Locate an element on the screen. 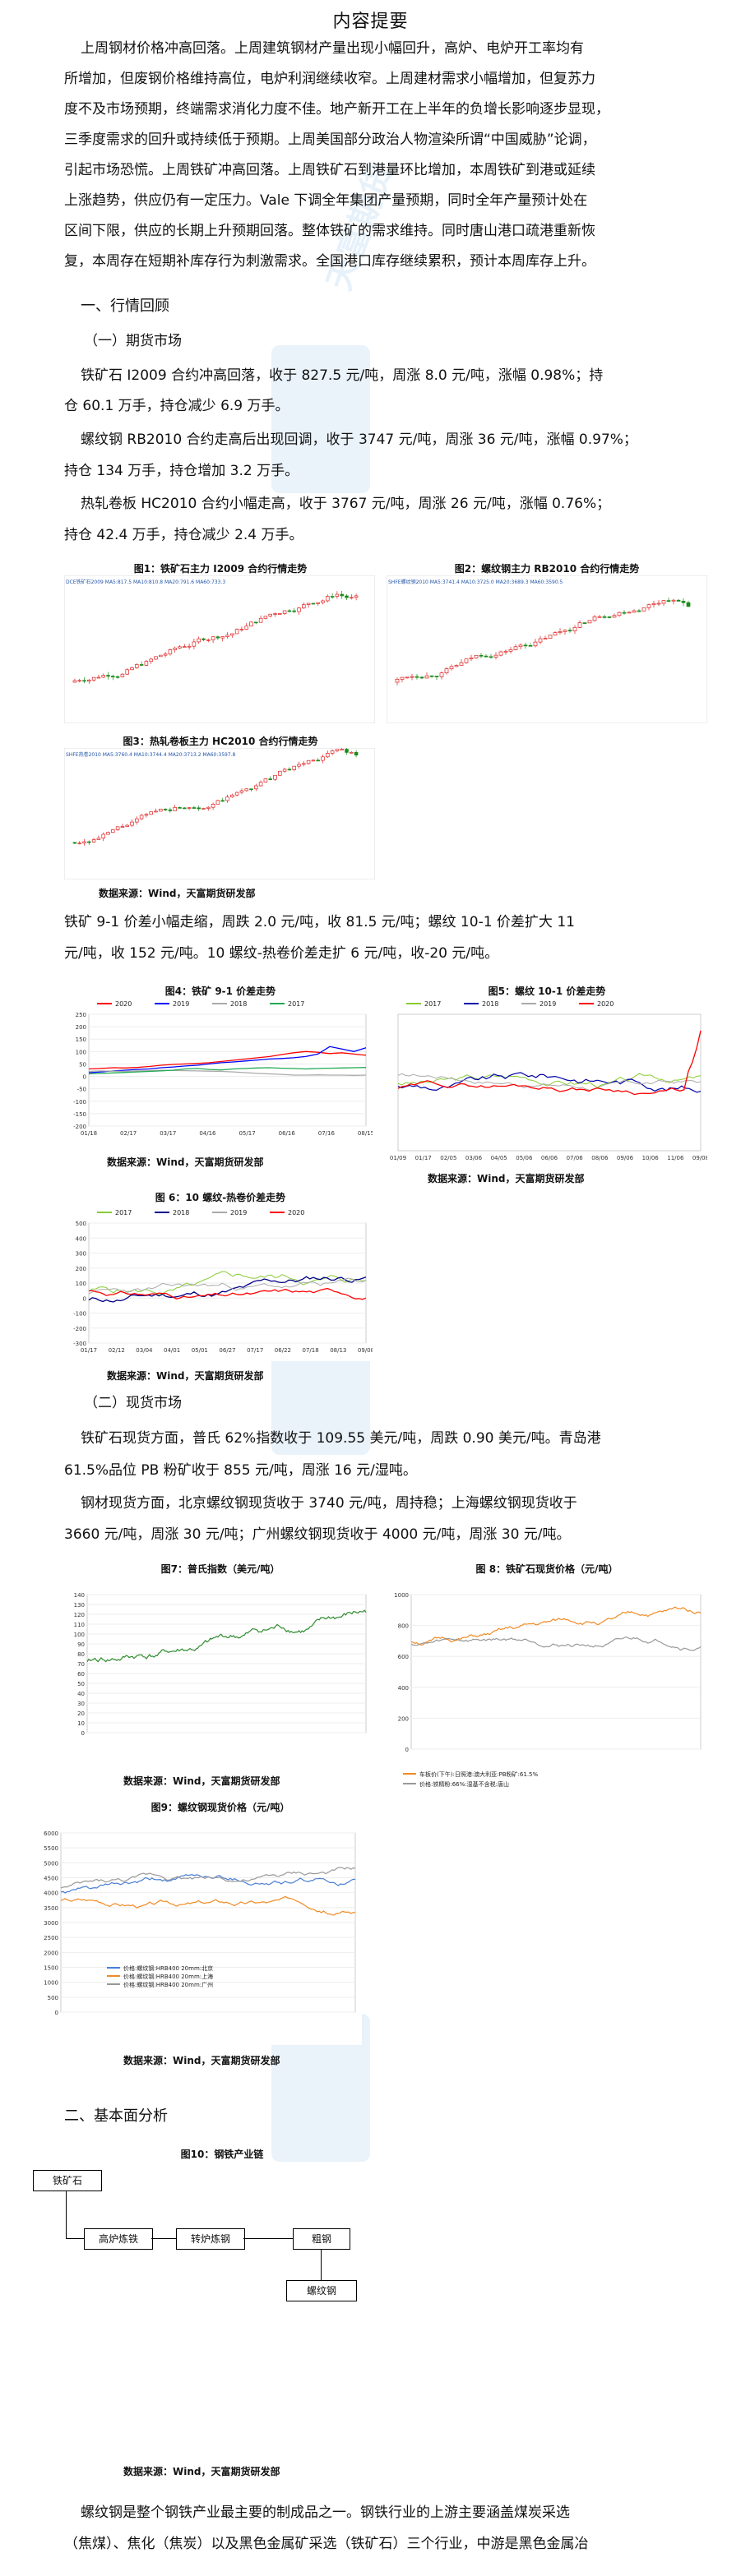 Image resolution: width=741 pixels, height=2576 pixels. x-tick-label: 07/17 is located at coordinates (255, 1350).